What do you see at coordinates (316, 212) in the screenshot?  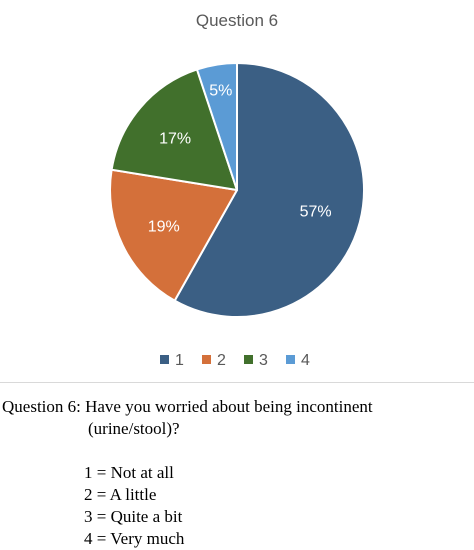 I see `data-label-1: 57%` at bounding box center [316, 212].